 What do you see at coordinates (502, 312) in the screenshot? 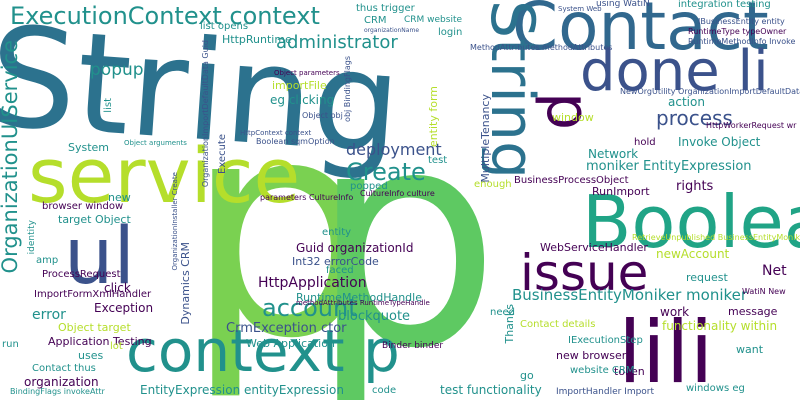
I see `word-need: need` at bounding box center [502, 312].